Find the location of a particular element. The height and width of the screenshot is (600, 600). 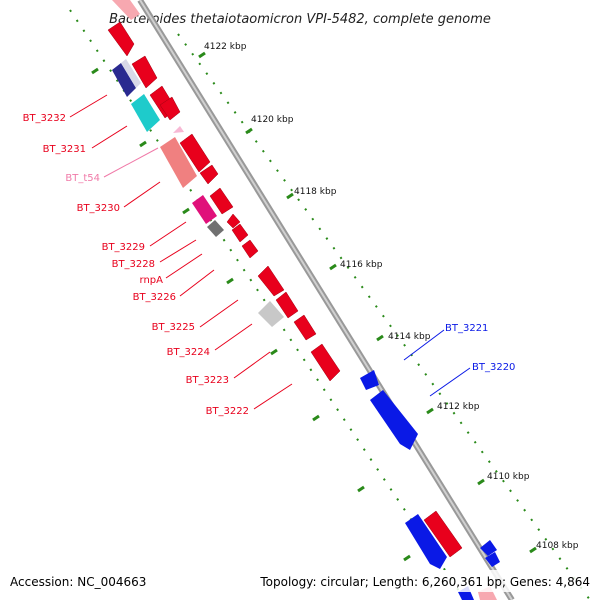

gene-arrow-bt3221 is located at coordinates (369, 380).